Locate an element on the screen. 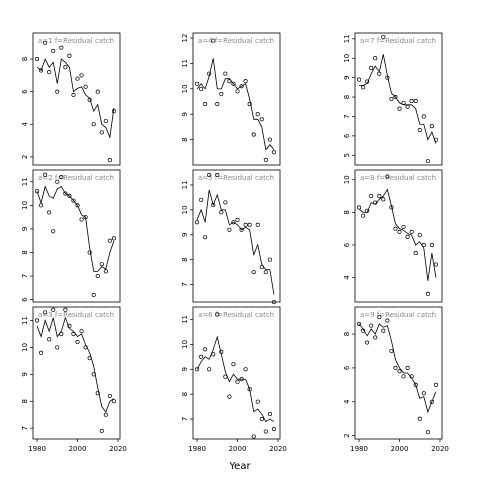 This screenshot has width=480, height=480. panel-title: a=4 f=Residual catch is located at coordinates (236, 41).